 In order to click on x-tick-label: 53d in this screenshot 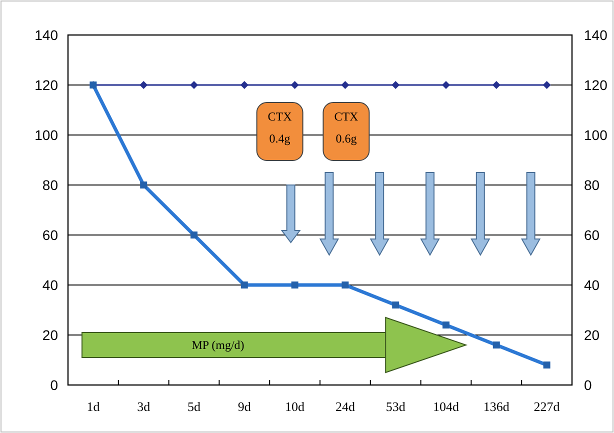, I will do `click(396, 406)`.